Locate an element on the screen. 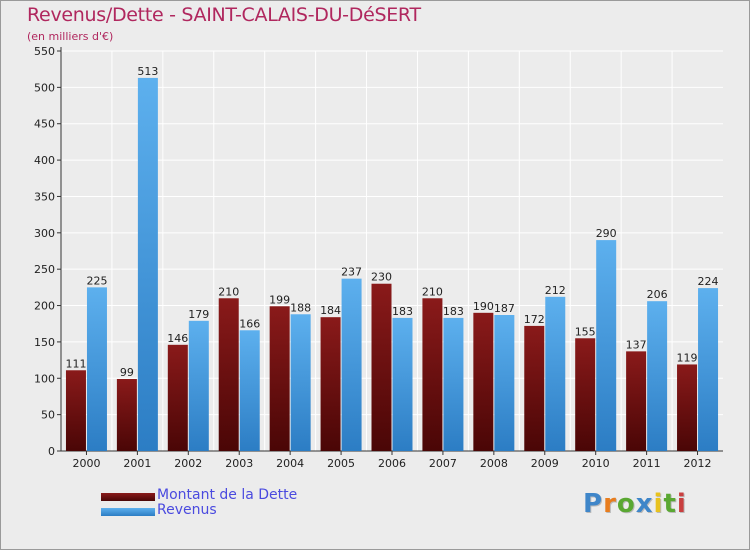 Image resolution: width=750 pixels, height=550 pixels. x-tick-label-2004: 2004 is located at coordinates (290, 463).